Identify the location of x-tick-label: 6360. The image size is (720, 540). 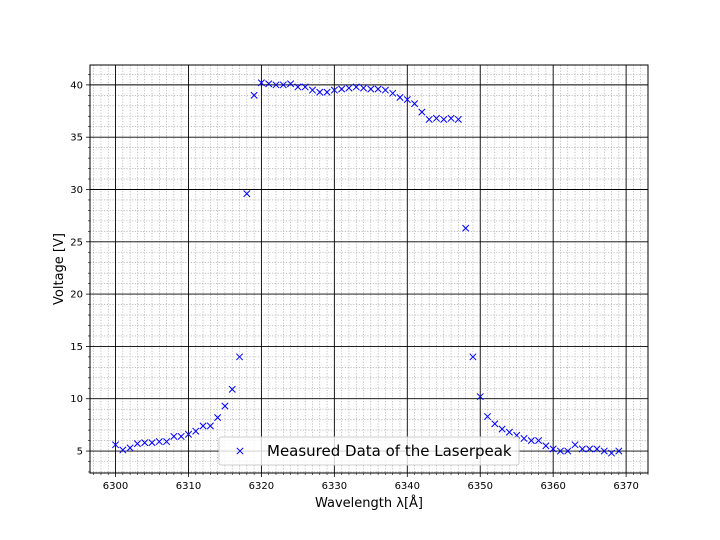
(552, 486).